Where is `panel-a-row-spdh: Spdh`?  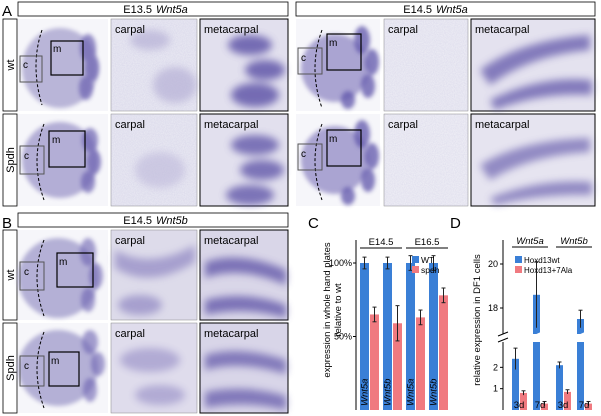
panel-a-row-spdh: Spdh is located at coordinates (11, 160).